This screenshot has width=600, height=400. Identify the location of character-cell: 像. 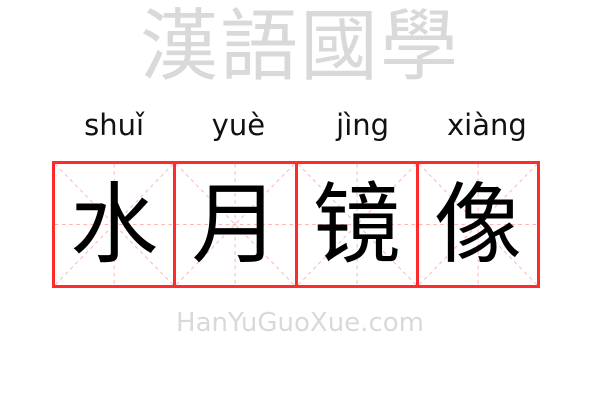
(477, 224).